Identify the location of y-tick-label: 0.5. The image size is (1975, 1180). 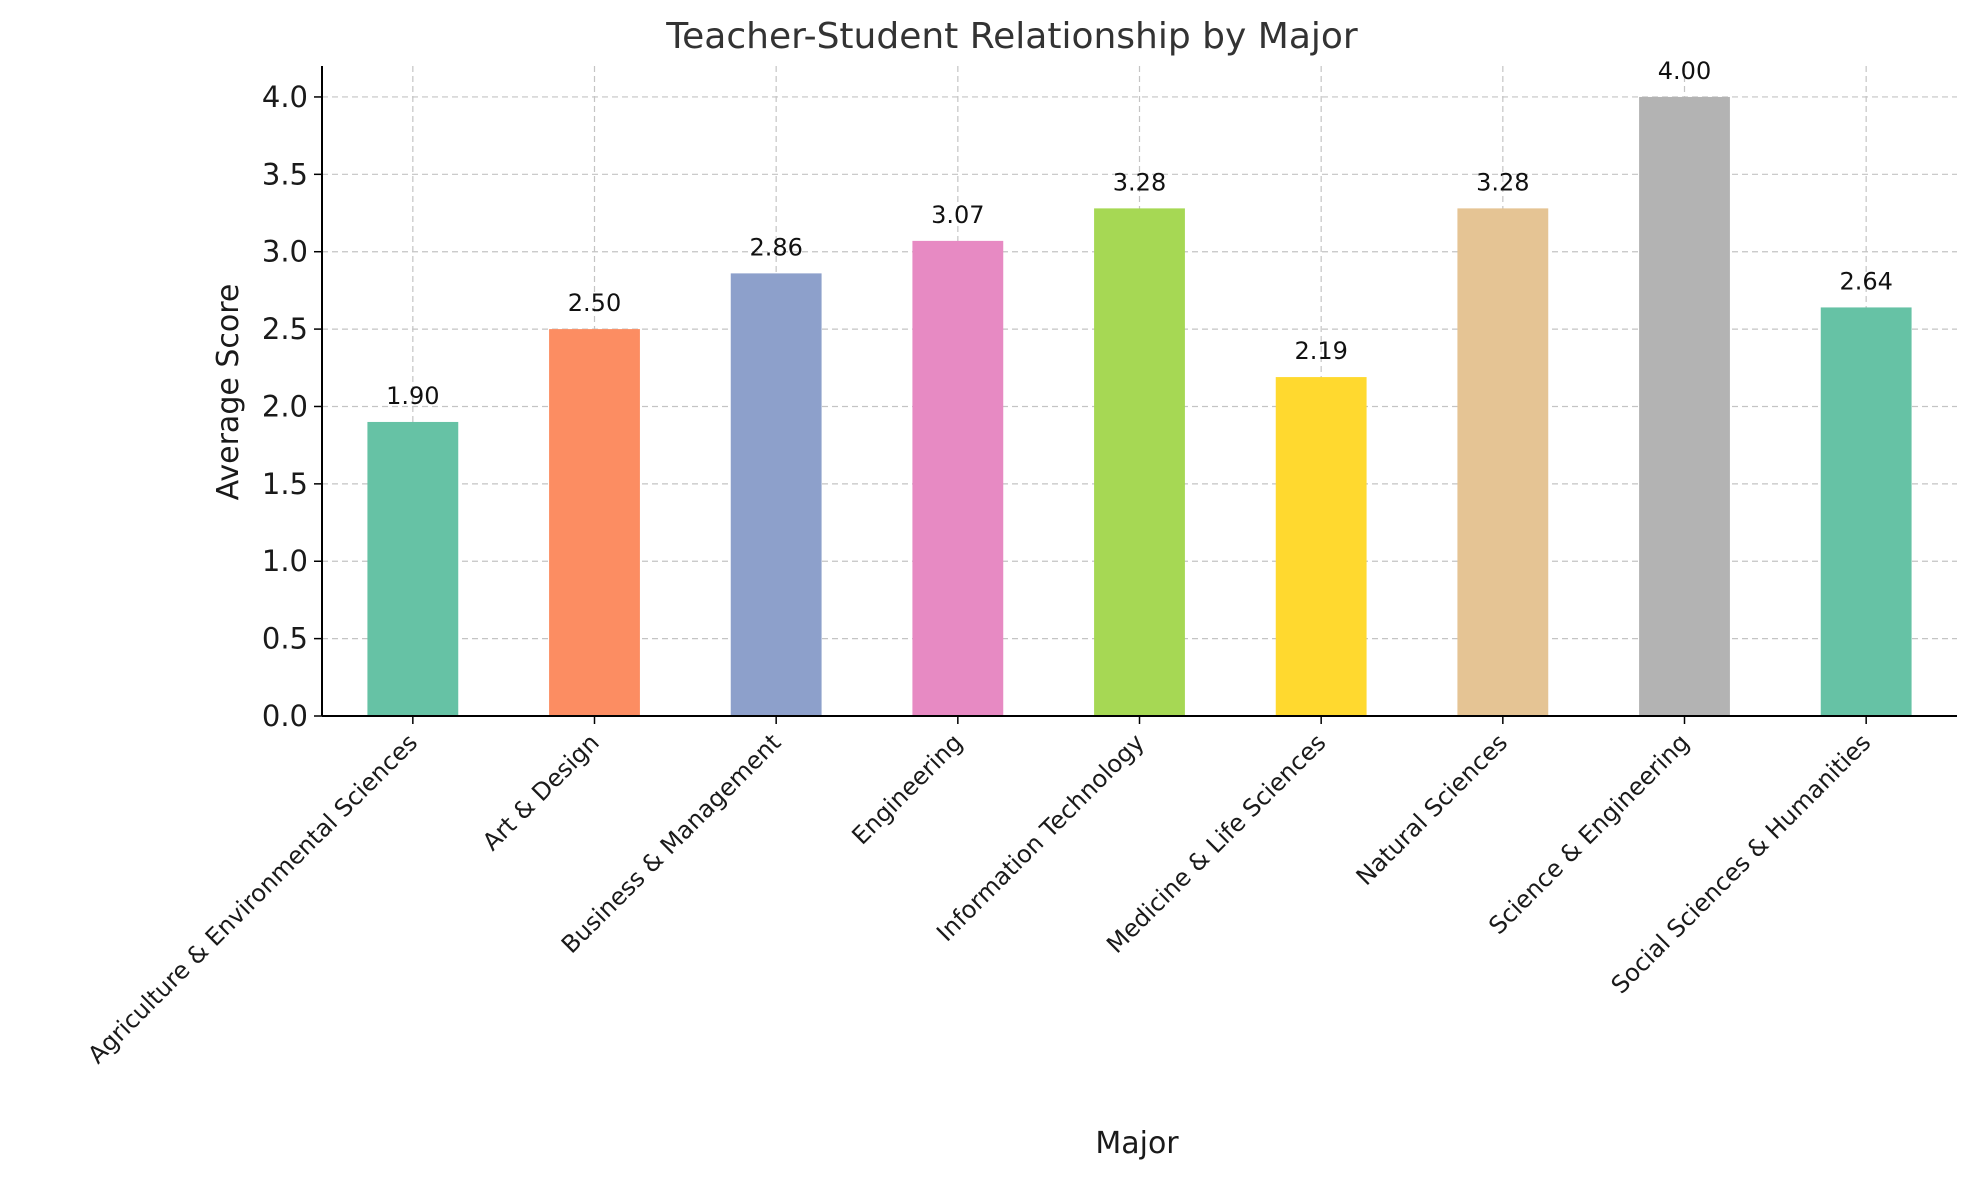
(285, 639).